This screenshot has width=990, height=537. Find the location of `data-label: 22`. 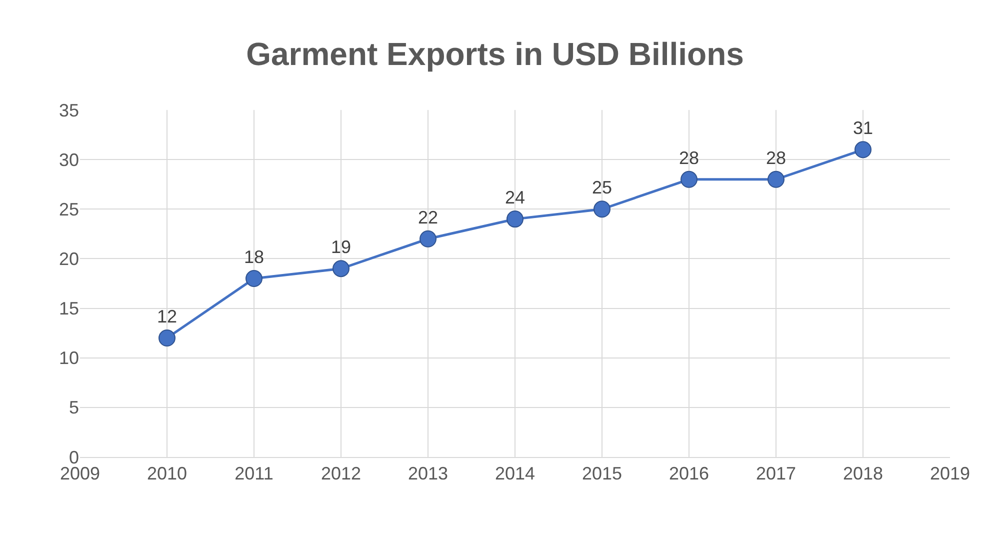

data-label: 22 is located at coordinates (428, 217).